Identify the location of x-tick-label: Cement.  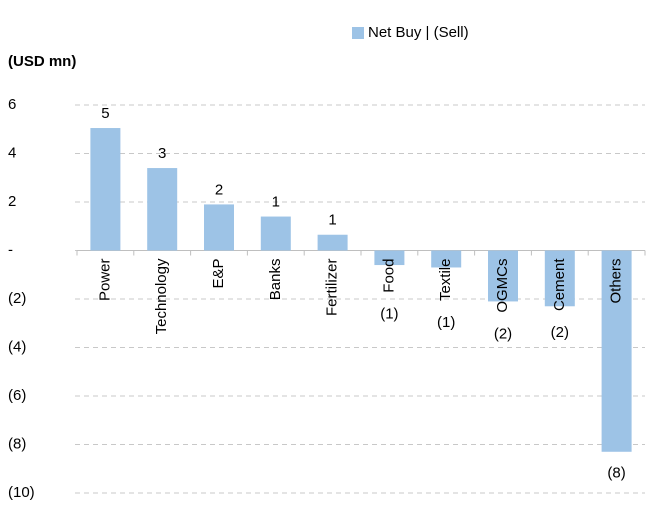
(559, 284).